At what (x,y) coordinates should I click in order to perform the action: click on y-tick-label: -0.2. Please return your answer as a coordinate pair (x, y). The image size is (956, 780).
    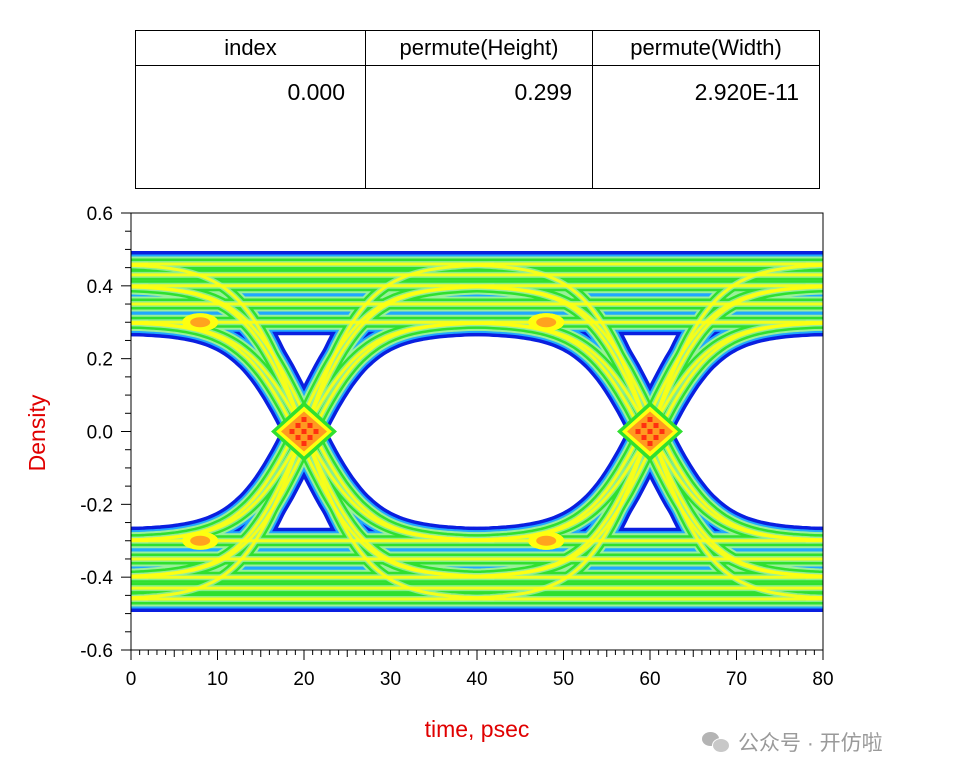
    Looking at the image, I should click on (96, 505).